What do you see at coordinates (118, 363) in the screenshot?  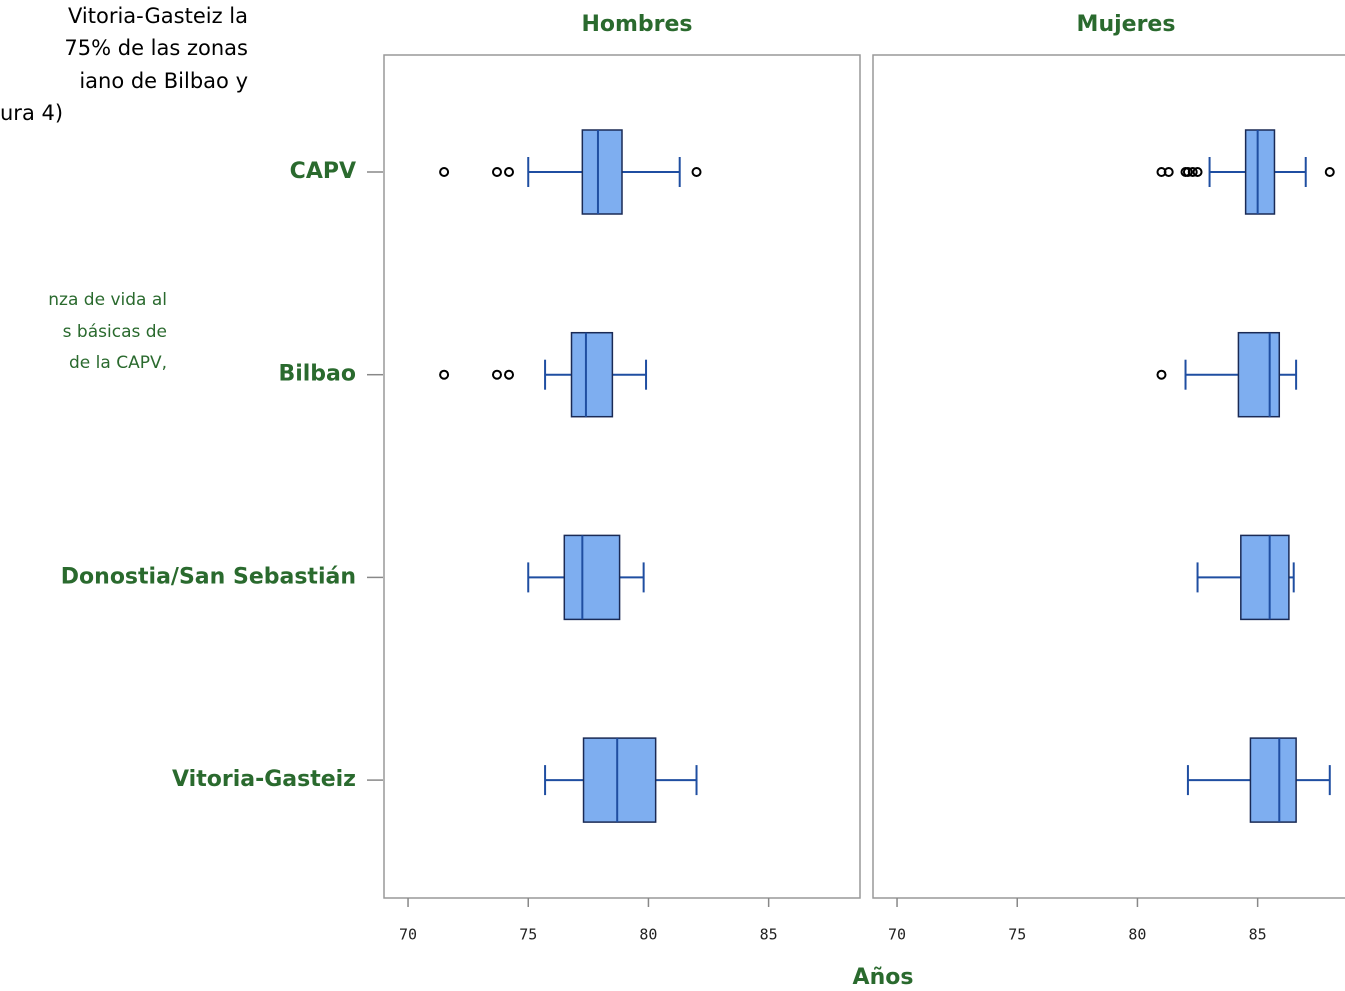 I see `caption-line: de la CAPV,` at bounding box center [118, 363].